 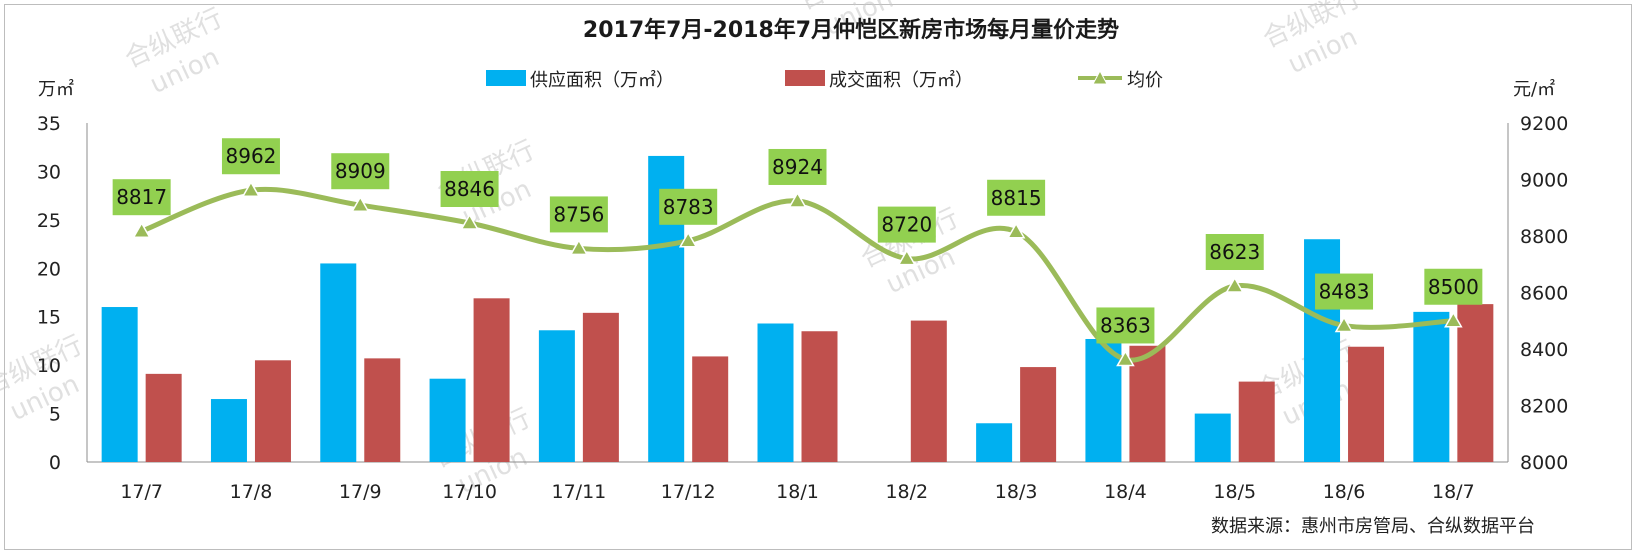 What do you see at coordinates (55, 463) in the screenshot?
I see `left-tick-label: 0` at bounding box center [55, 463].